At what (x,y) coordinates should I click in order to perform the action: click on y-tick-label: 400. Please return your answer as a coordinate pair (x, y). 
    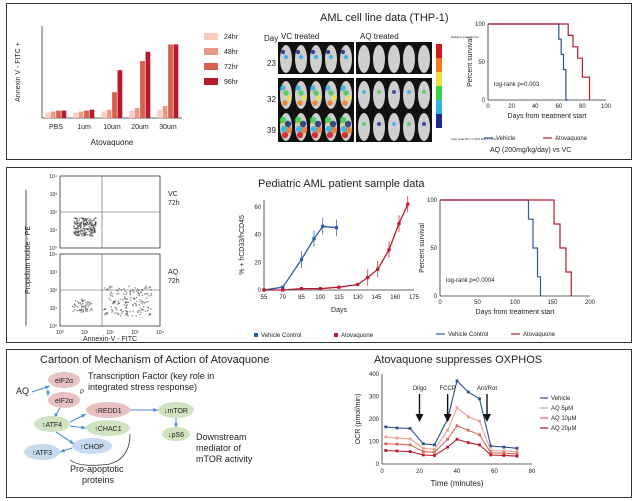
    Looking at the image, I should click on (374, 375).